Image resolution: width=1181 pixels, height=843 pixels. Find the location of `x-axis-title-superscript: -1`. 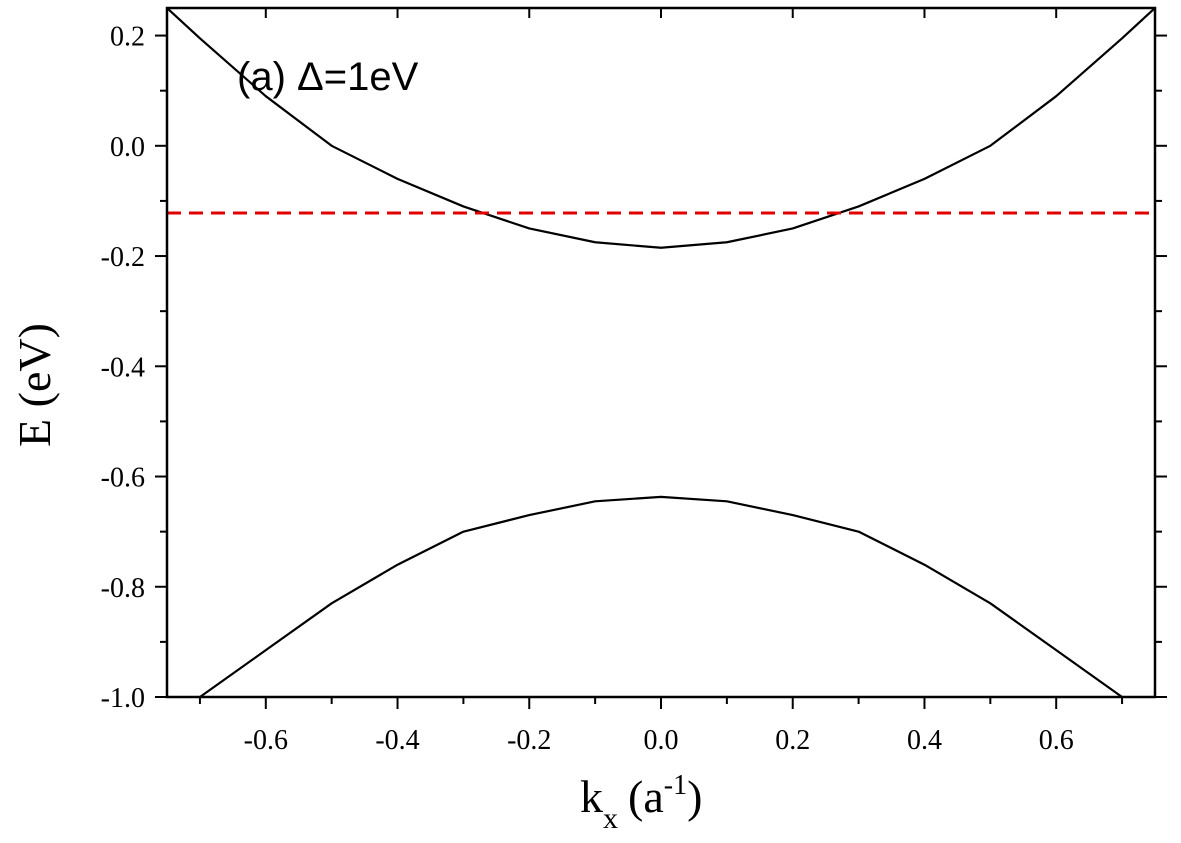

x-axis-title-superscript: -1 is located at coordinates (675, 785).